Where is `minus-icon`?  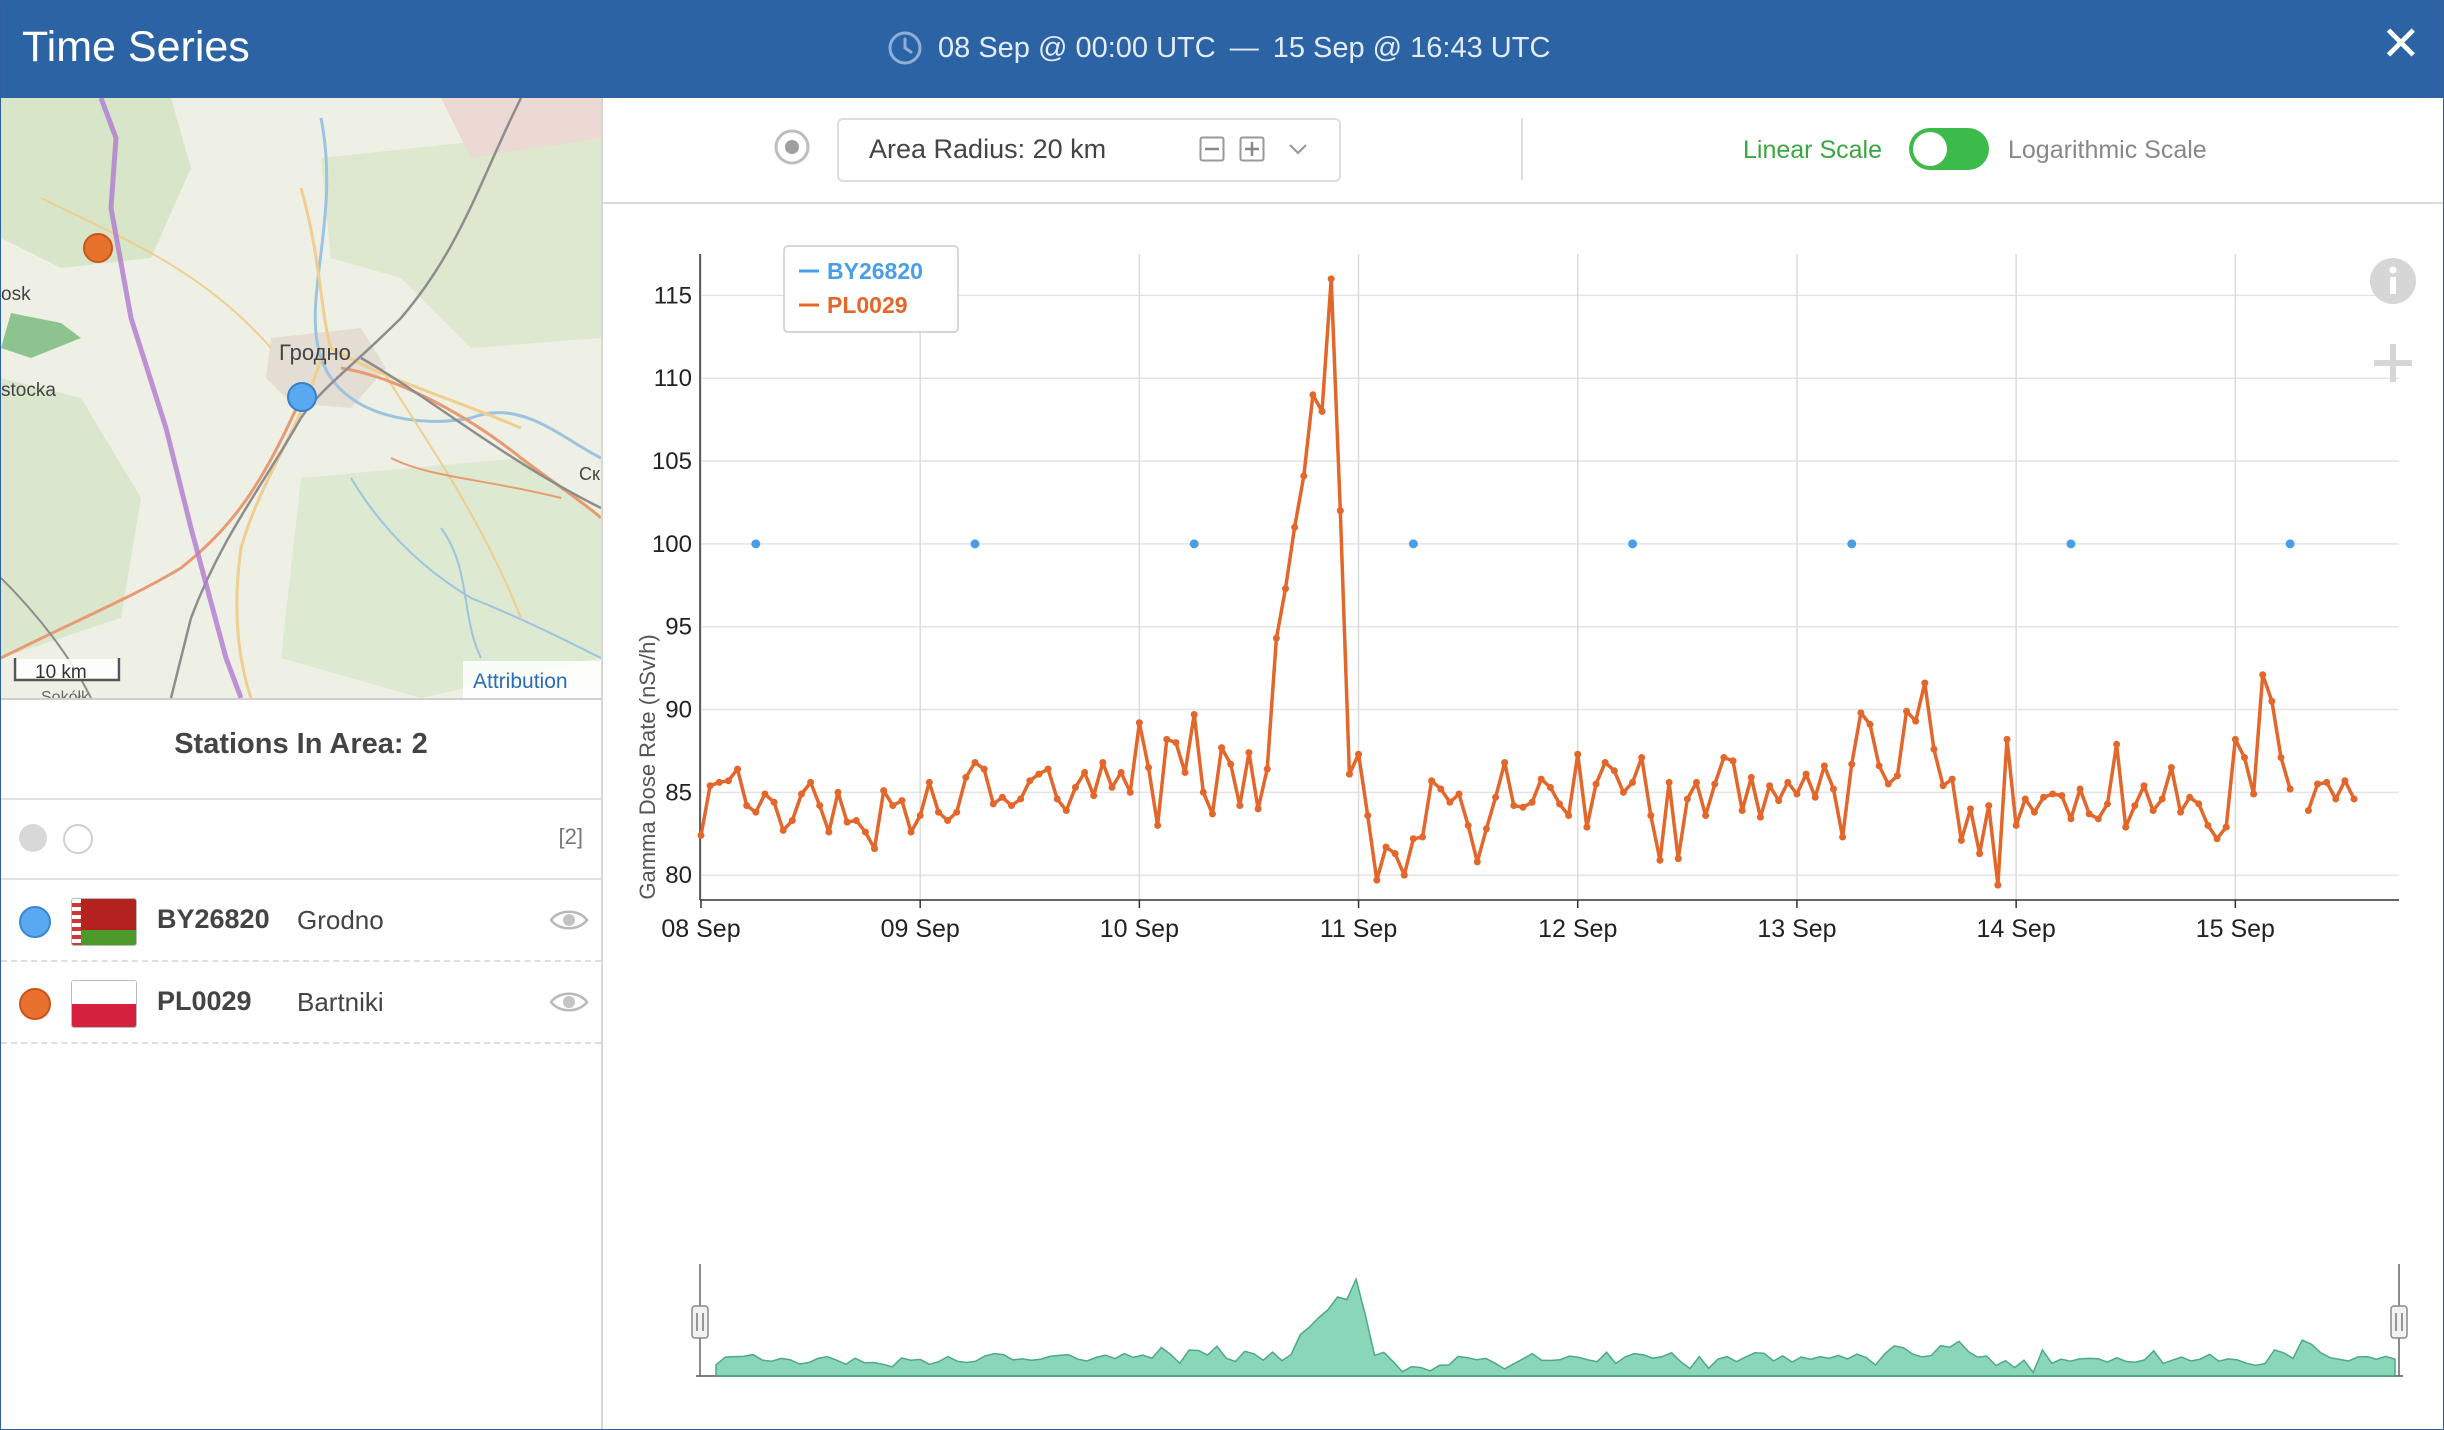
minus-icon is located at coordinates (1212, 149).